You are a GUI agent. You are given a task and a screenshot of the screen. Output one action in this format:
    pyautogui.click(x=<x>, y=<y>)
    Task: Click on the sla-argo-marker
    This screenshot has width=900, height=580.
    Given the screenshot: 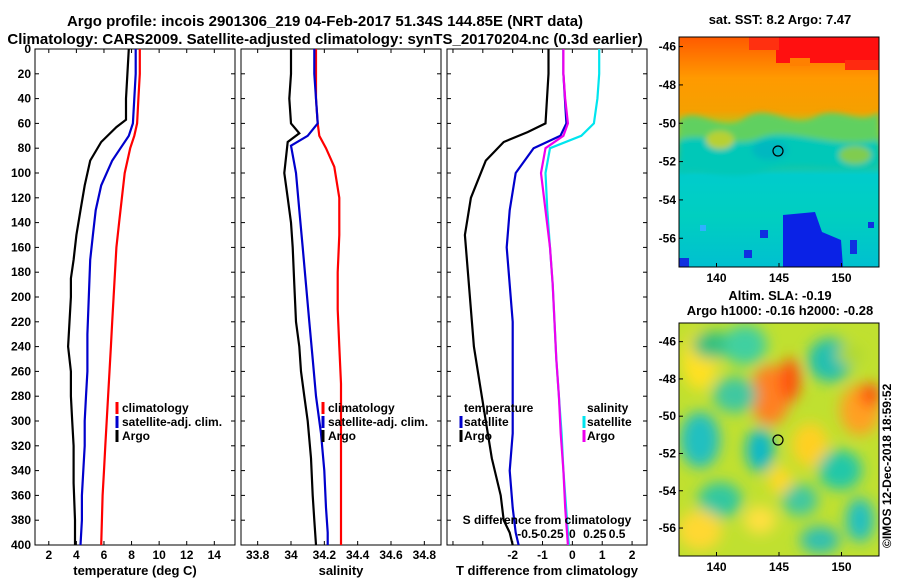 What is the action you would take?
    pyautogui.click(x=778, y=440)
    